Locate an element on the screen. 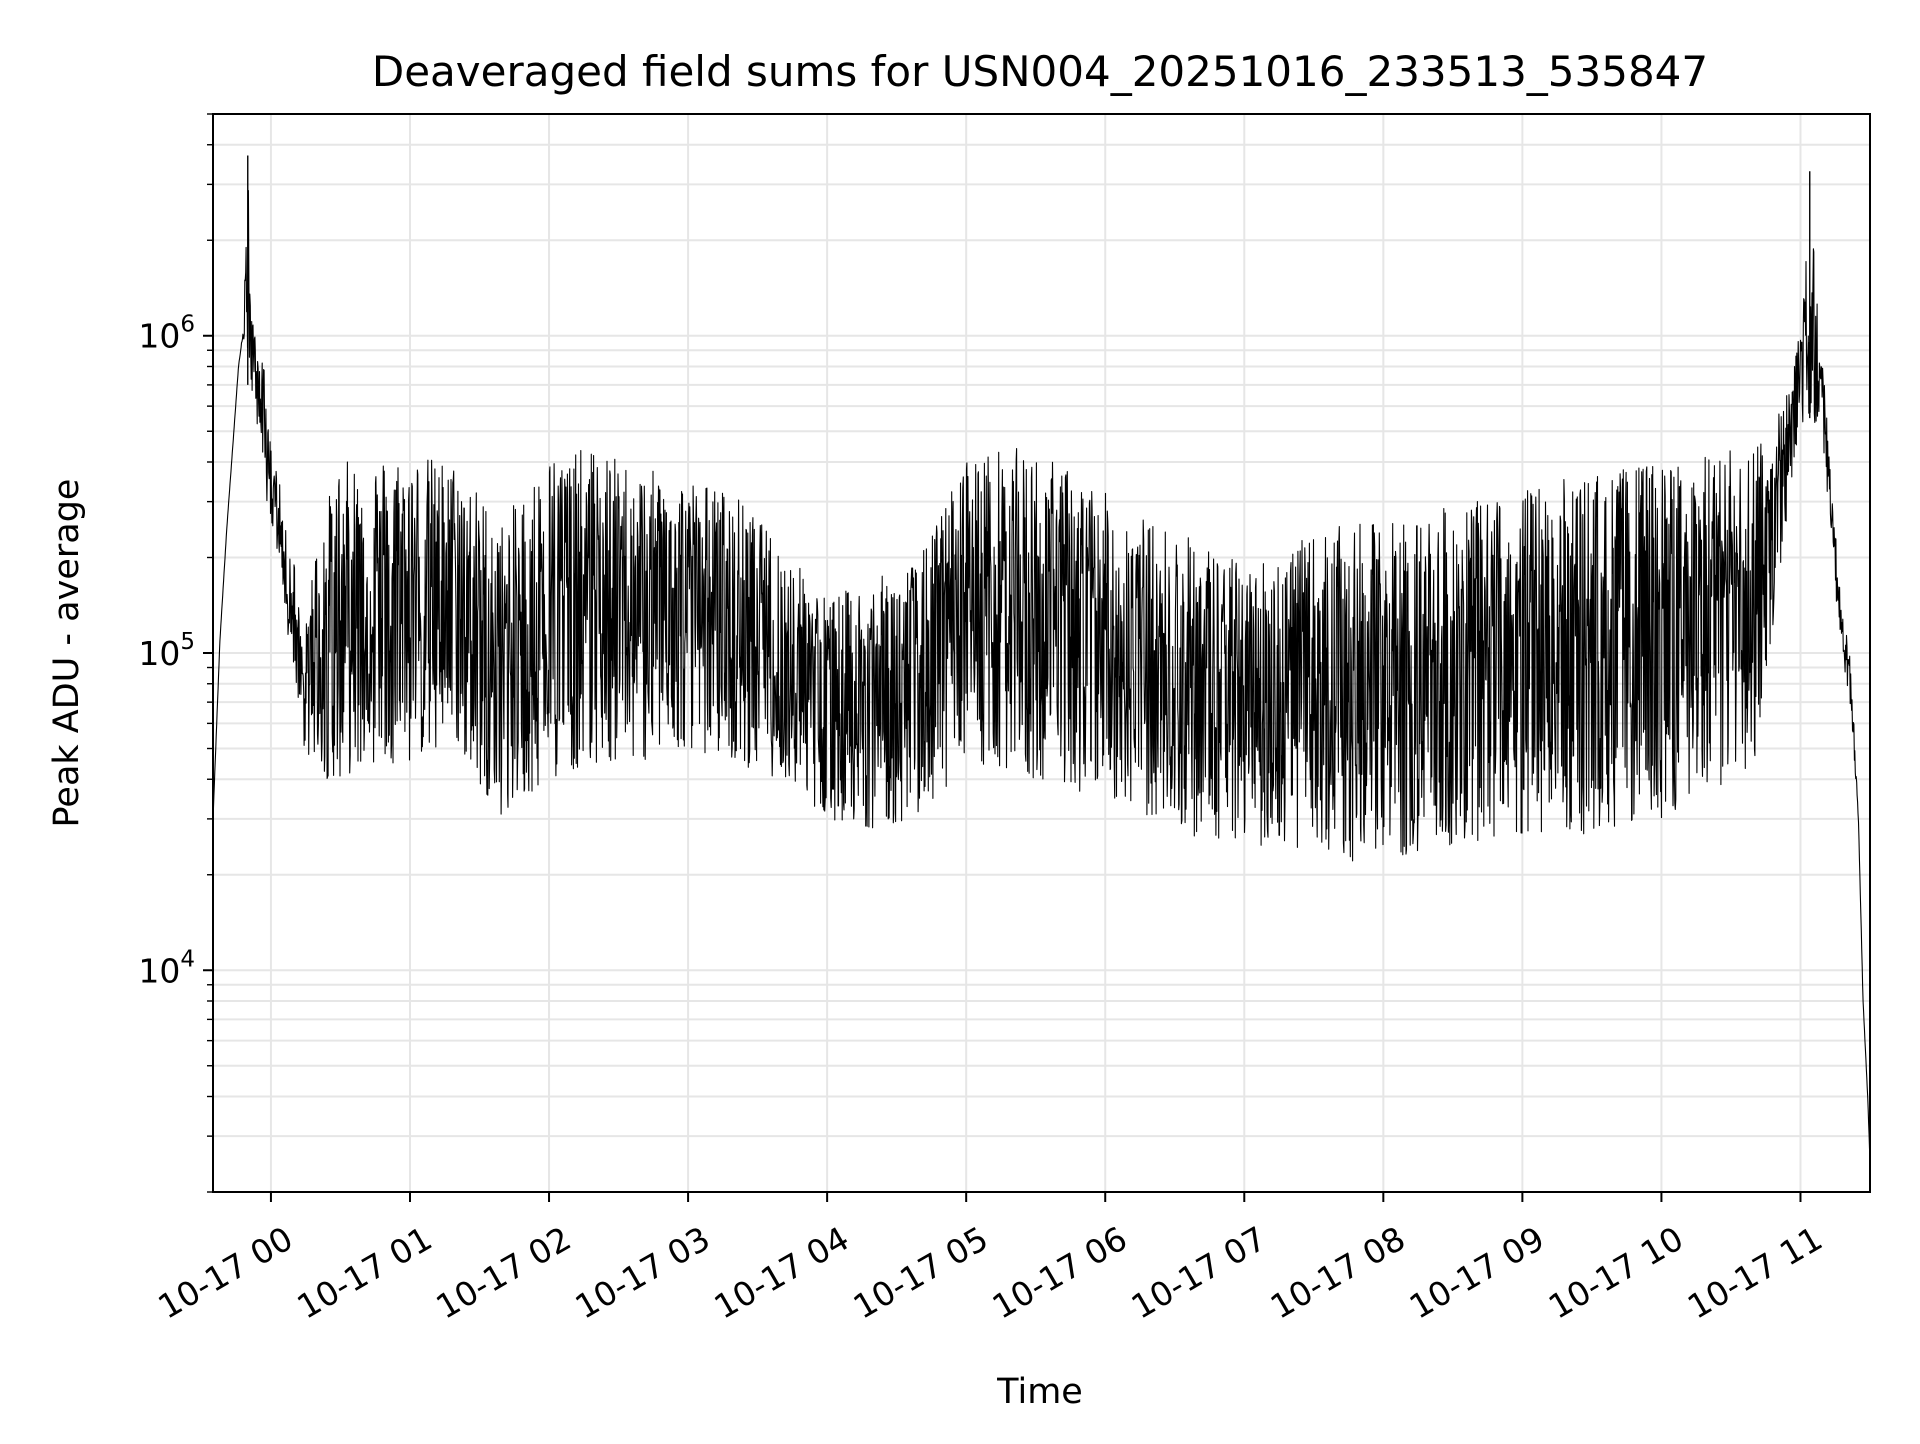  x-axis-title: Time is located at coordinates (1039, 1392).